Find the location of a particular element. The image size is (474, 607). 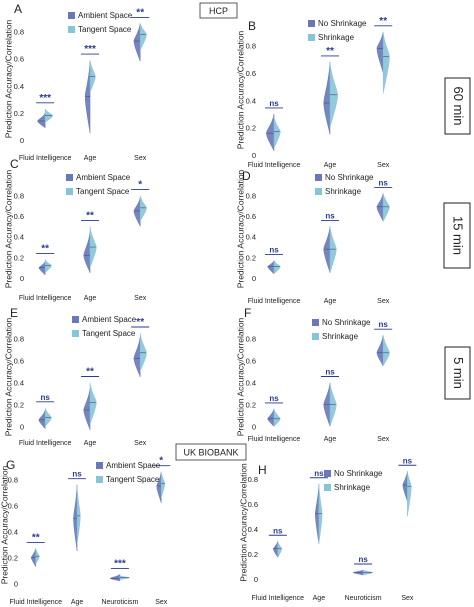

duration-5-box is located at coordinates (457, 373).